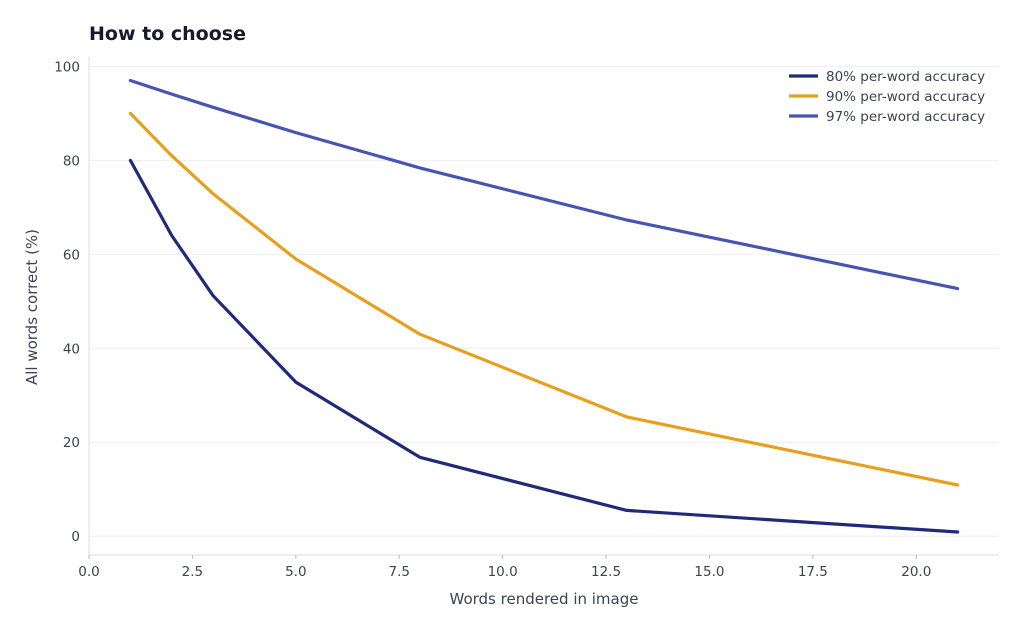 This screenshot has height=631, width=1024. I want to click on x-tick-label: 20.0, so click(916, 572).